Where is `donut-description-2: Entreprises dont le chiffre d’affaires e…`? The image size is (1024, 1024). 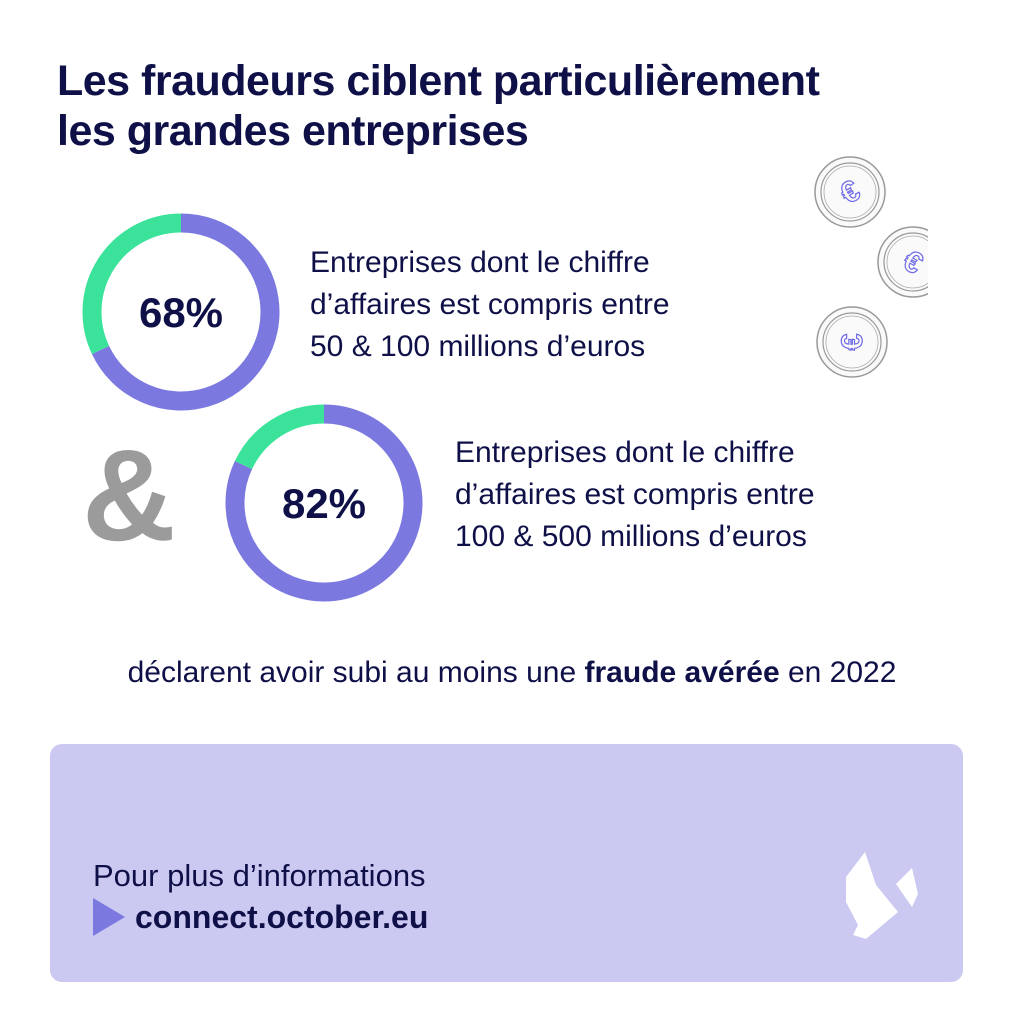 donut-description-2: Entreprises dont le chiffre d’affaires e… is located at coordinates (635, 495).